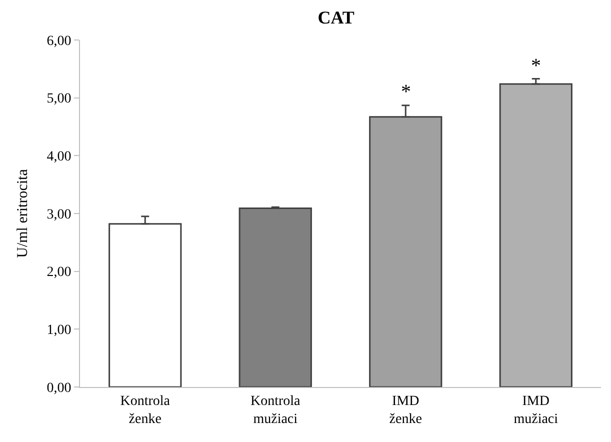 The width and height of the screenshot is (611, 442). I want to click on y-axis-title: U/ml eritrocita, so click(22, 213).